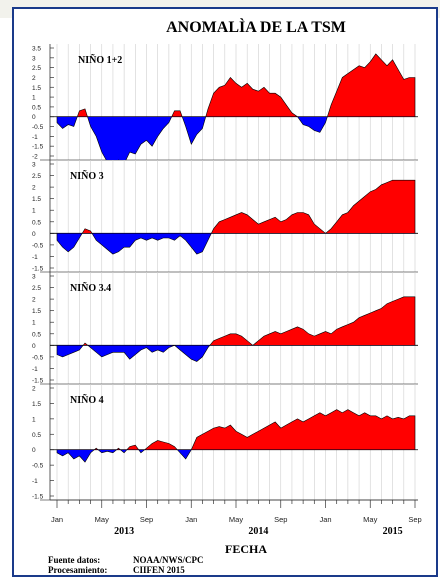 The image size is (448, 577). I want to click on panel-title: NIÑO 4, so click(87, 400).